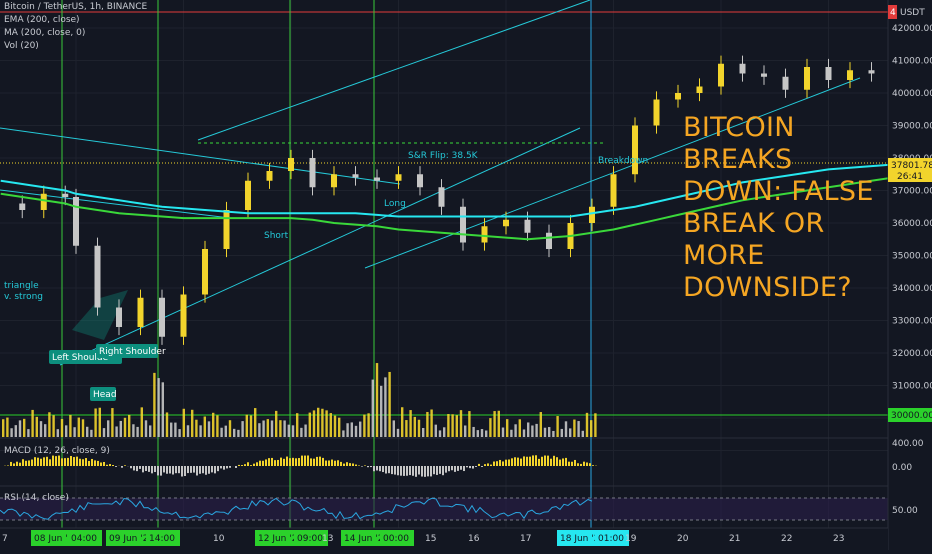 The image size is (932, 554). I want to click on time-label: 16, so click(474, 539).